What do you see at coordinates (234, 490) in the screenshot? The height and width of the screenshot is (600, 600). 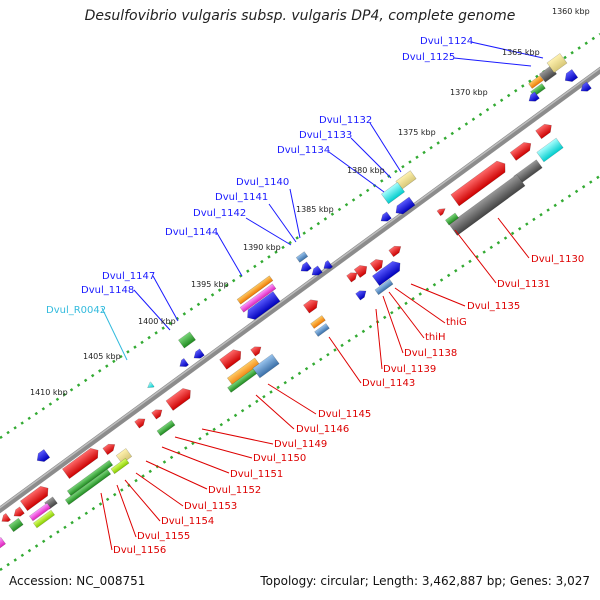 I see `gene-label: Dvul_1152` at bounding box center [234, 490].